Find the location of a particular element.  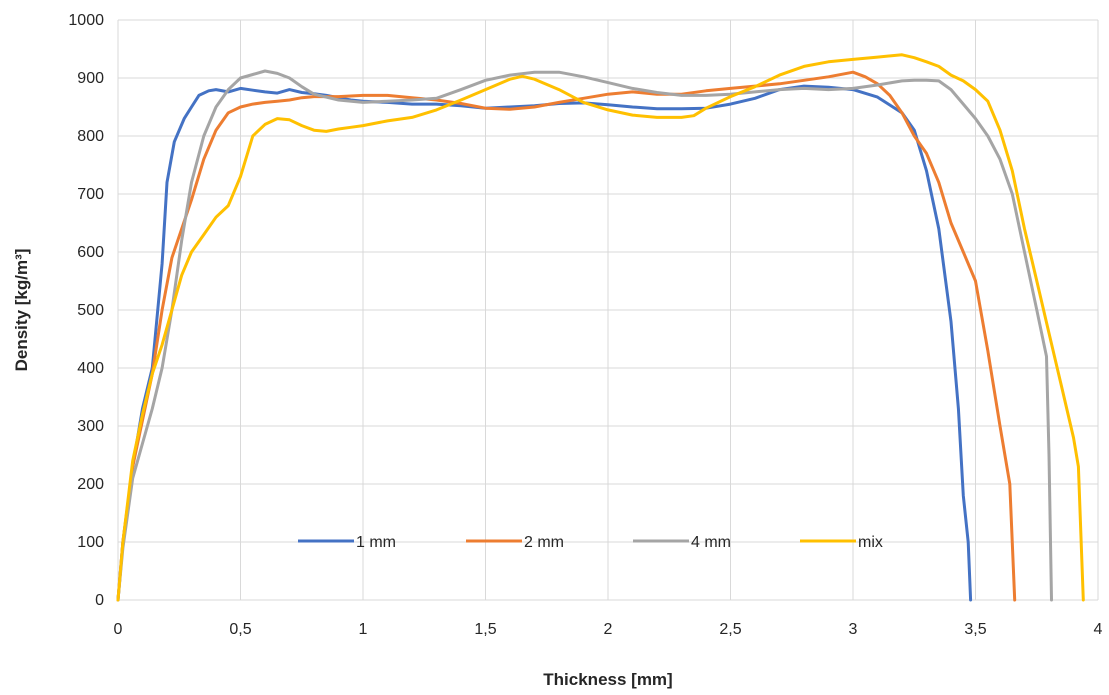

y-axis-title: Density [kg/m³] is located at coordinates (21, 310).